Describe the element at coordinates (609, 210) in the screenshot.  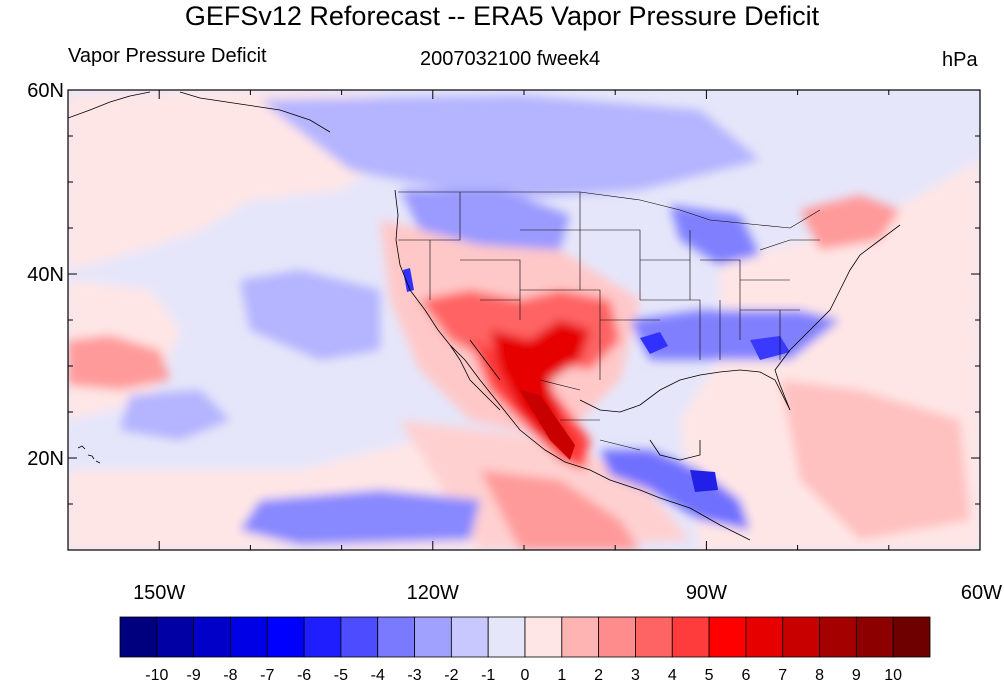
I see `us-canada-border` at that location.